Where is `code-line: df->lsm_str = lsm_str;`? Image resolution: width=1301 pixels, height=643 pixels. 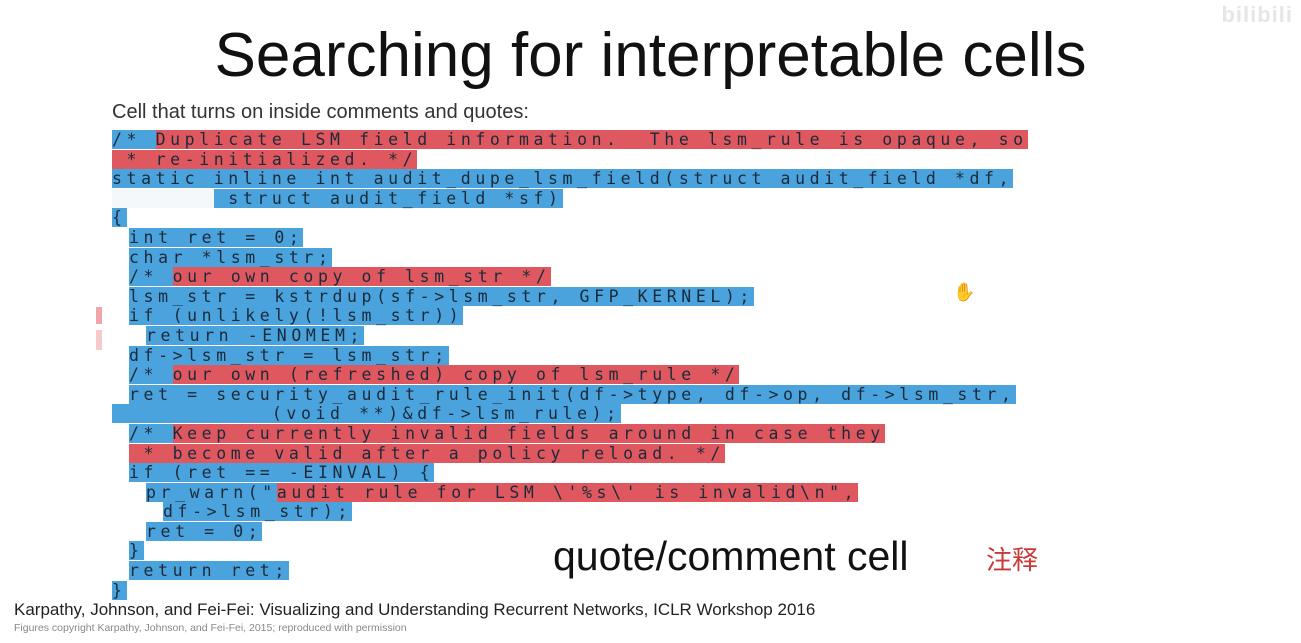 code-line: df->lsm_str = lsm_str; is located at coordinates (570, 355).